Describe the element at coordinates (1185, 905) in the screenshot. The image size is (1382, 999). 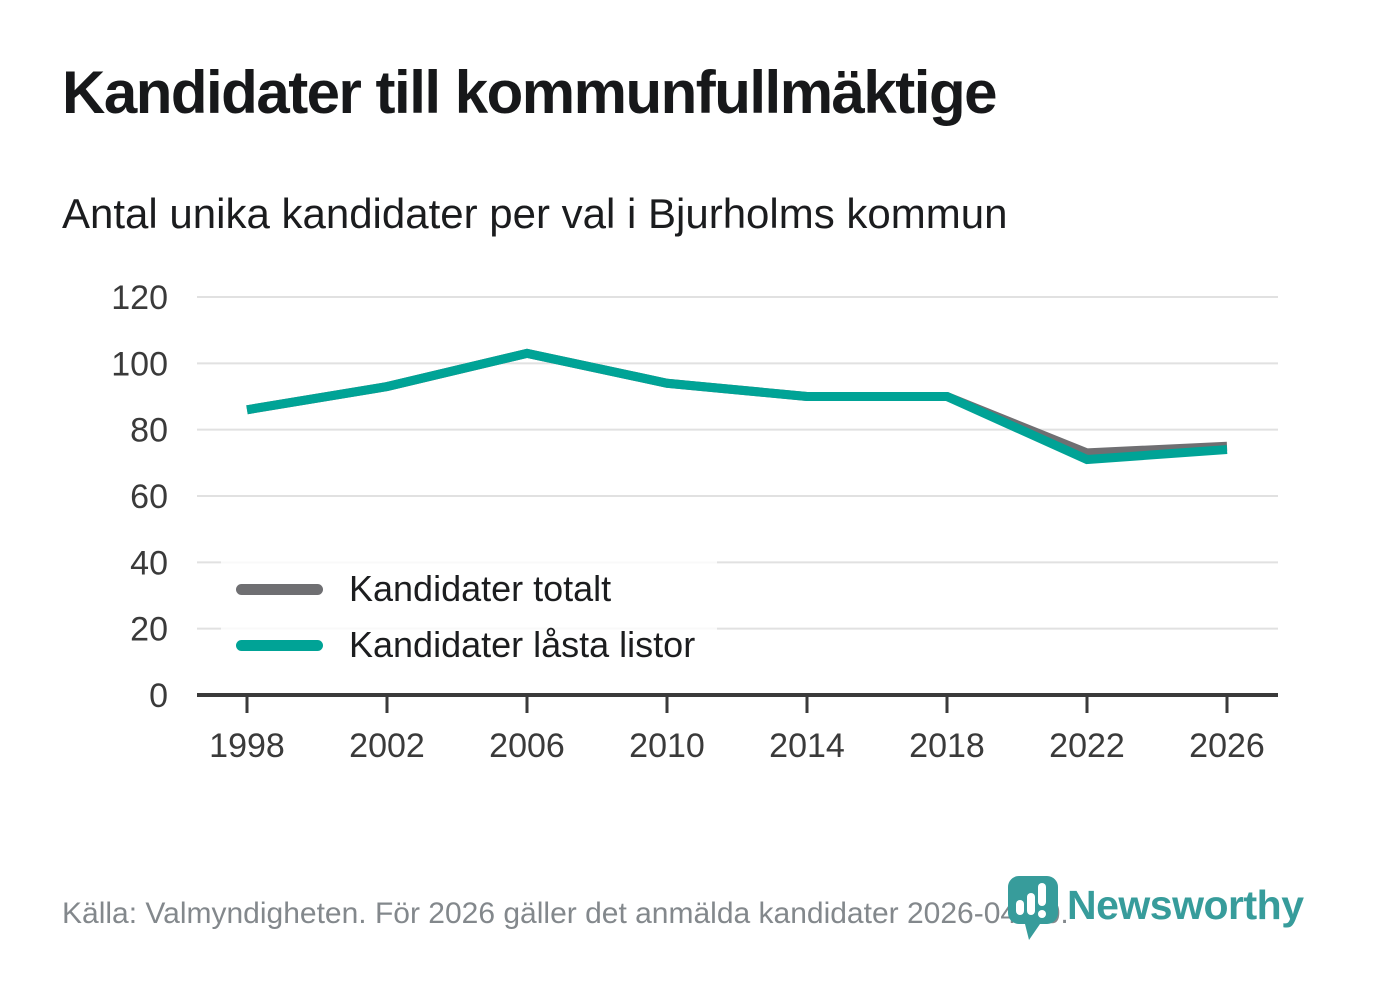
I see `newsworthy-wordmark: Newsworthy` at that location.